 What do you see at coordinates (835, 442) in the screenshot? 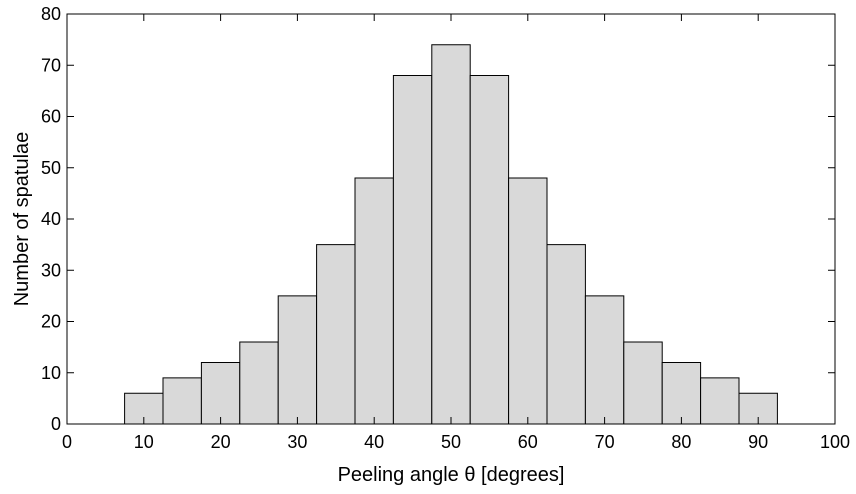
I see `x-tick-label-100: 100` at bounding box center [835, 442].